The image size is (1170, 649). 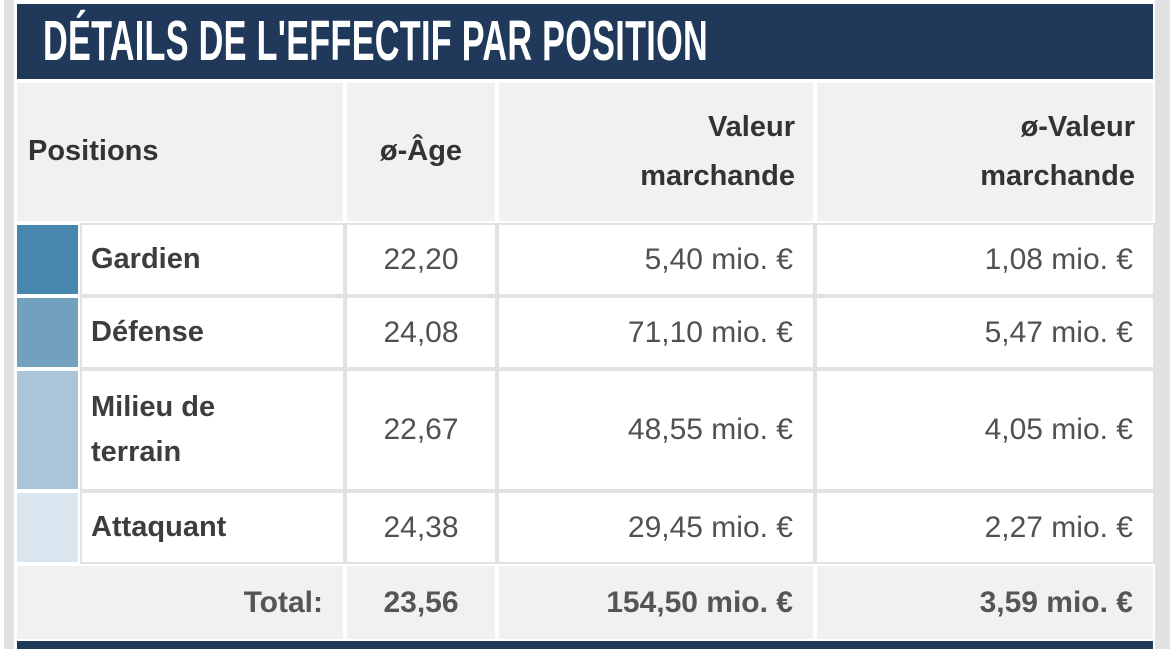 What do you see at coordinates (421, 259) in the screenshot?
I see `avg-age-value: 22,20` at bounding box center [421, 259].